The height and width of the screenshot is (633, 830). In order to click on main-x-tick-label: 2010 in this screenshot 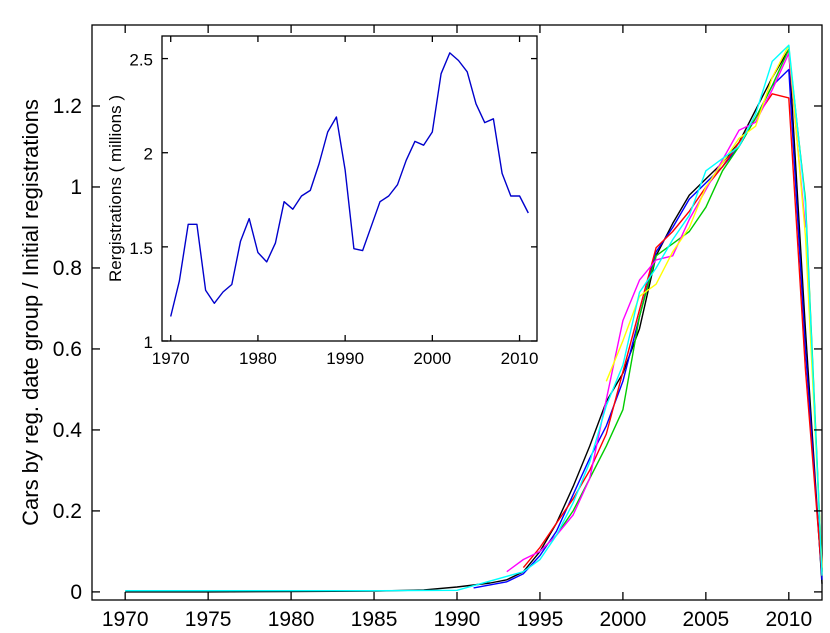, I will do `click(788, 619)`.